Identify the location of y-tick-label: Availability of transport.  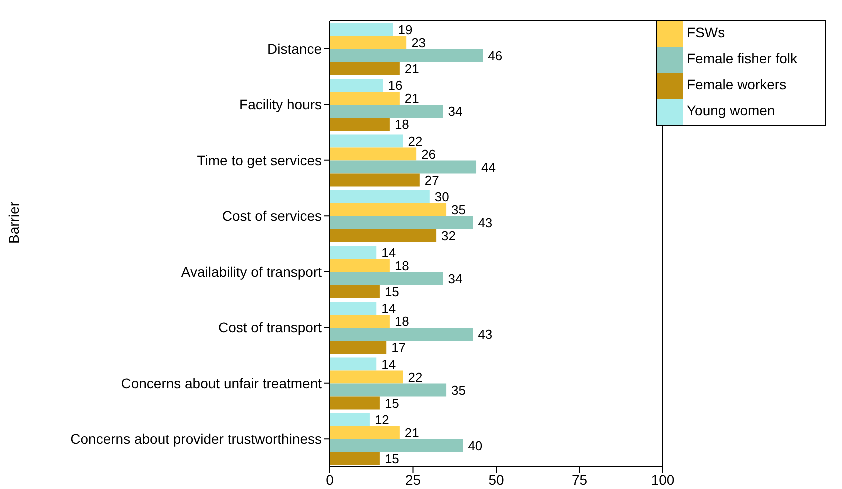
(251, 272).